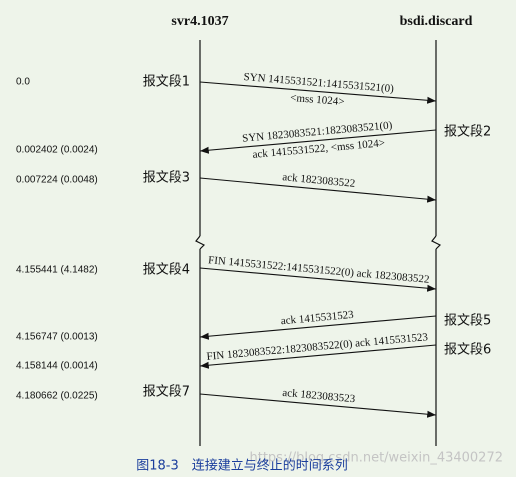 This screenshot has width=516, height=477. Describe the element at coordinates (166, 392) in the screenshot. I see `segment-label: 报文段7` at that location.